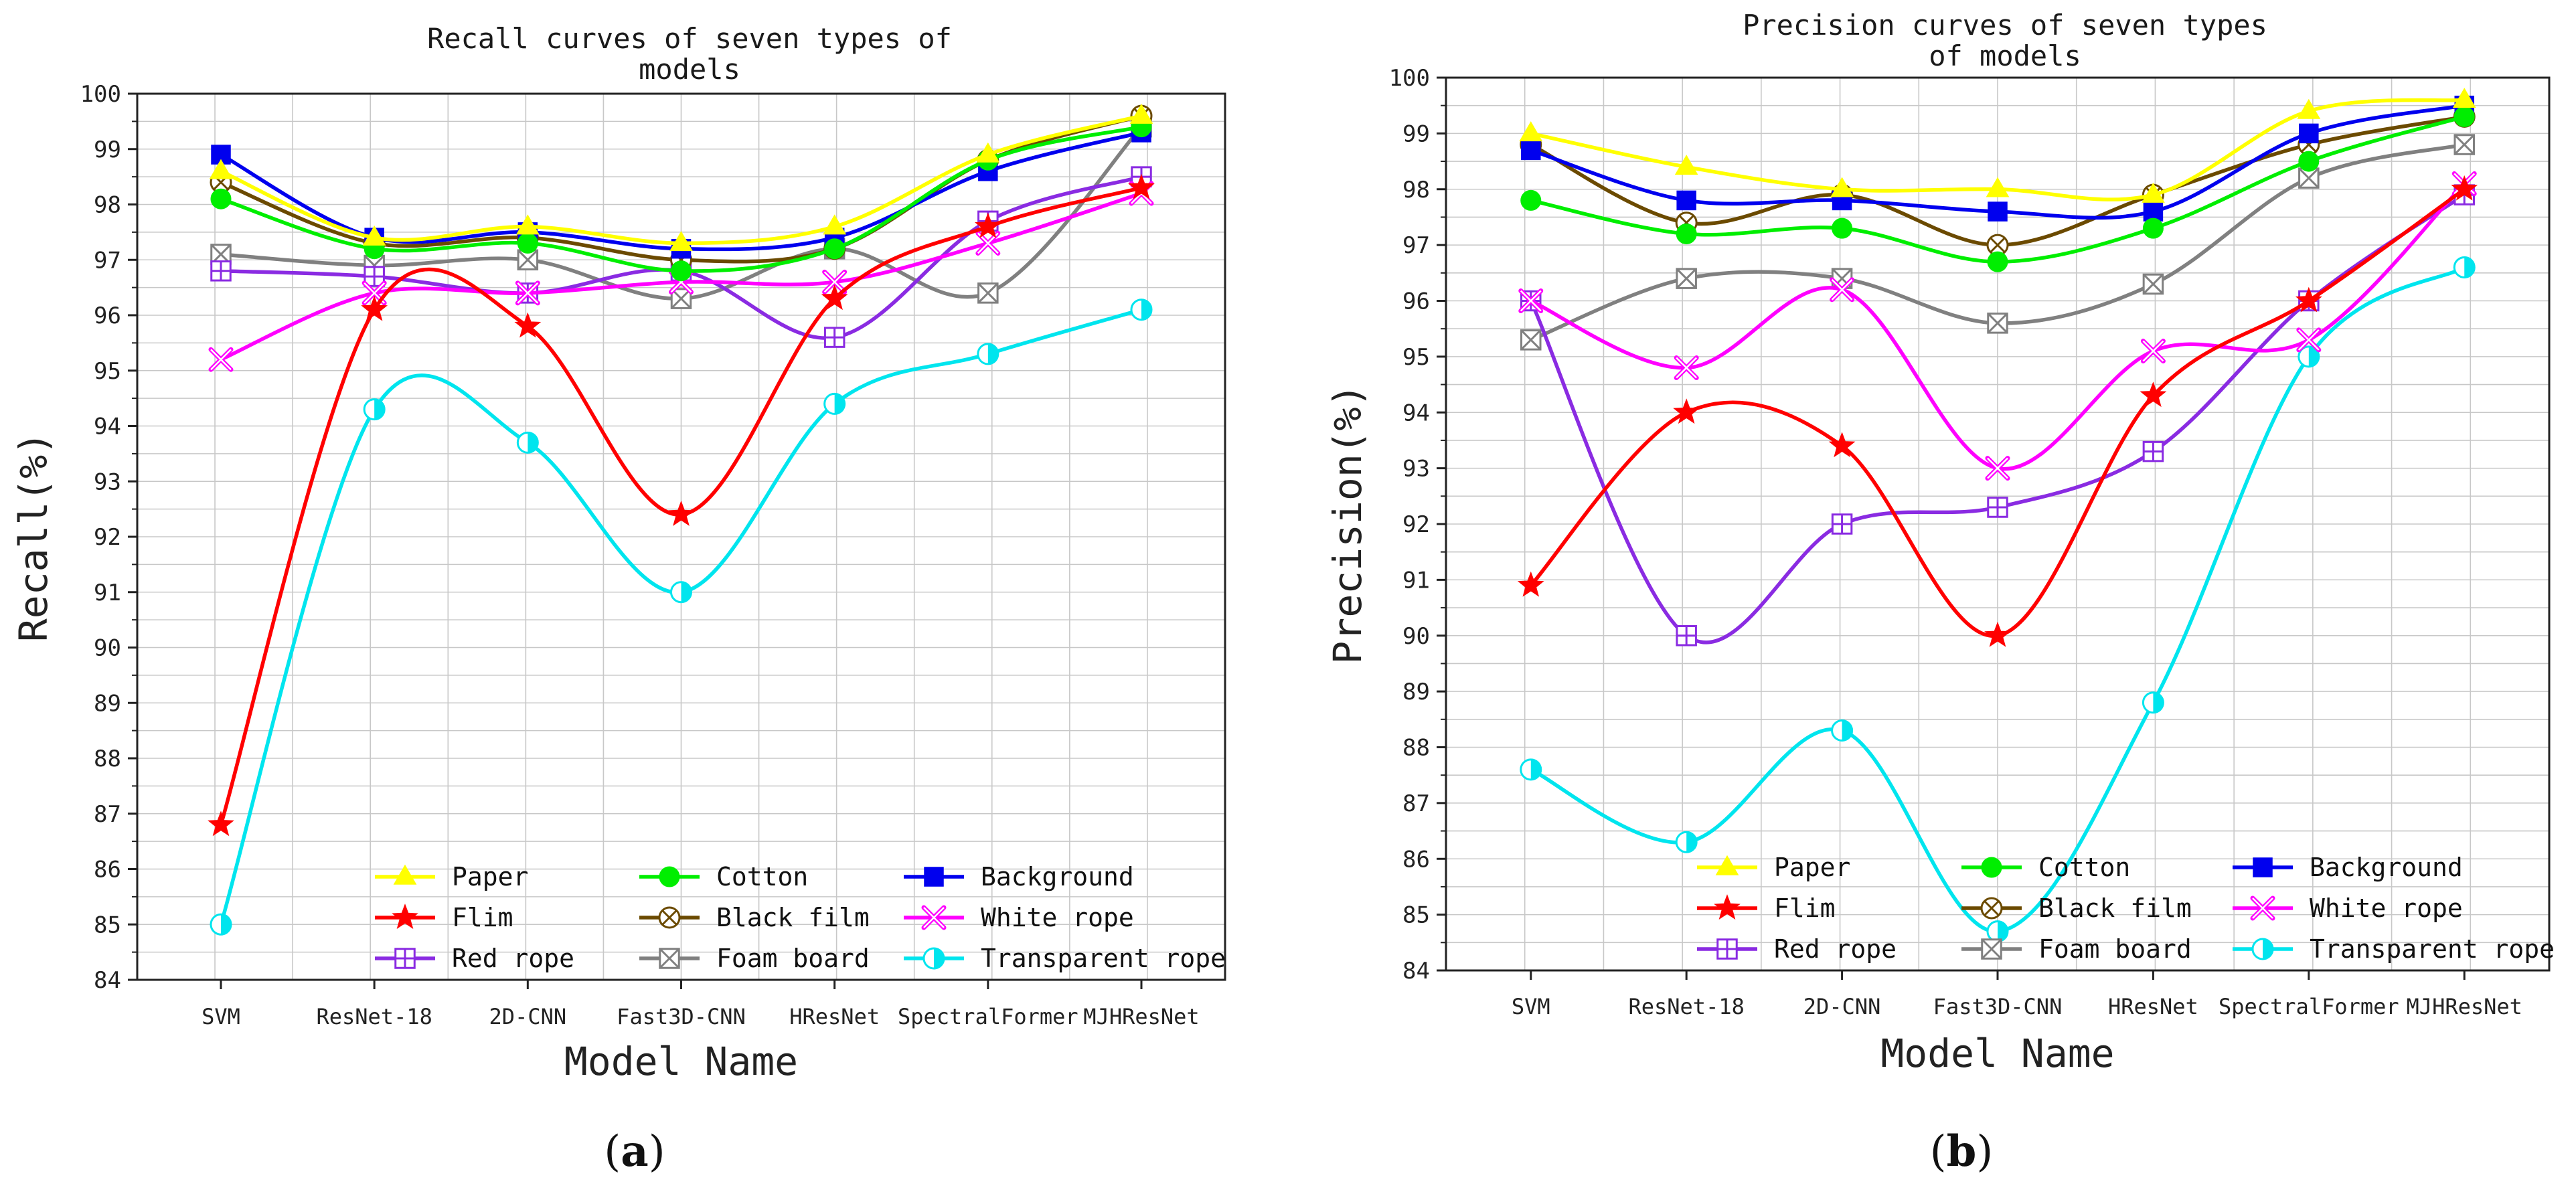 This screenshot has height=1198, width=2576. Describe the element at coordinates (835, 249) in the screenshot. I see `data-point-cotton-hresnet` at that location.